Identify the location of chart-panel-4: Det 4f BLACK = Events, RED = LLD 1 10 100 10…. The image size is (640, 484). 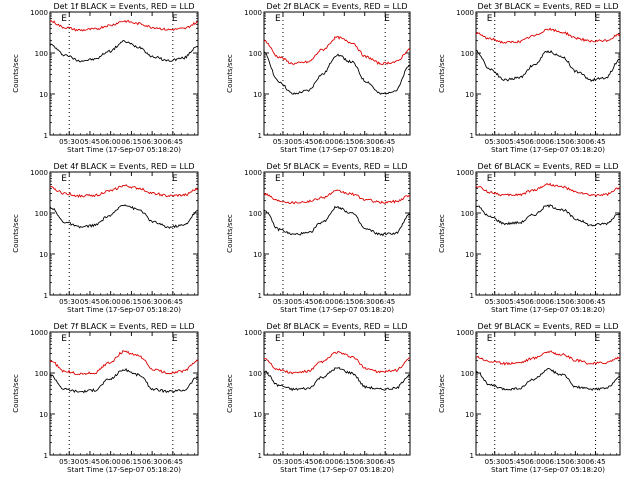
(105, 238).